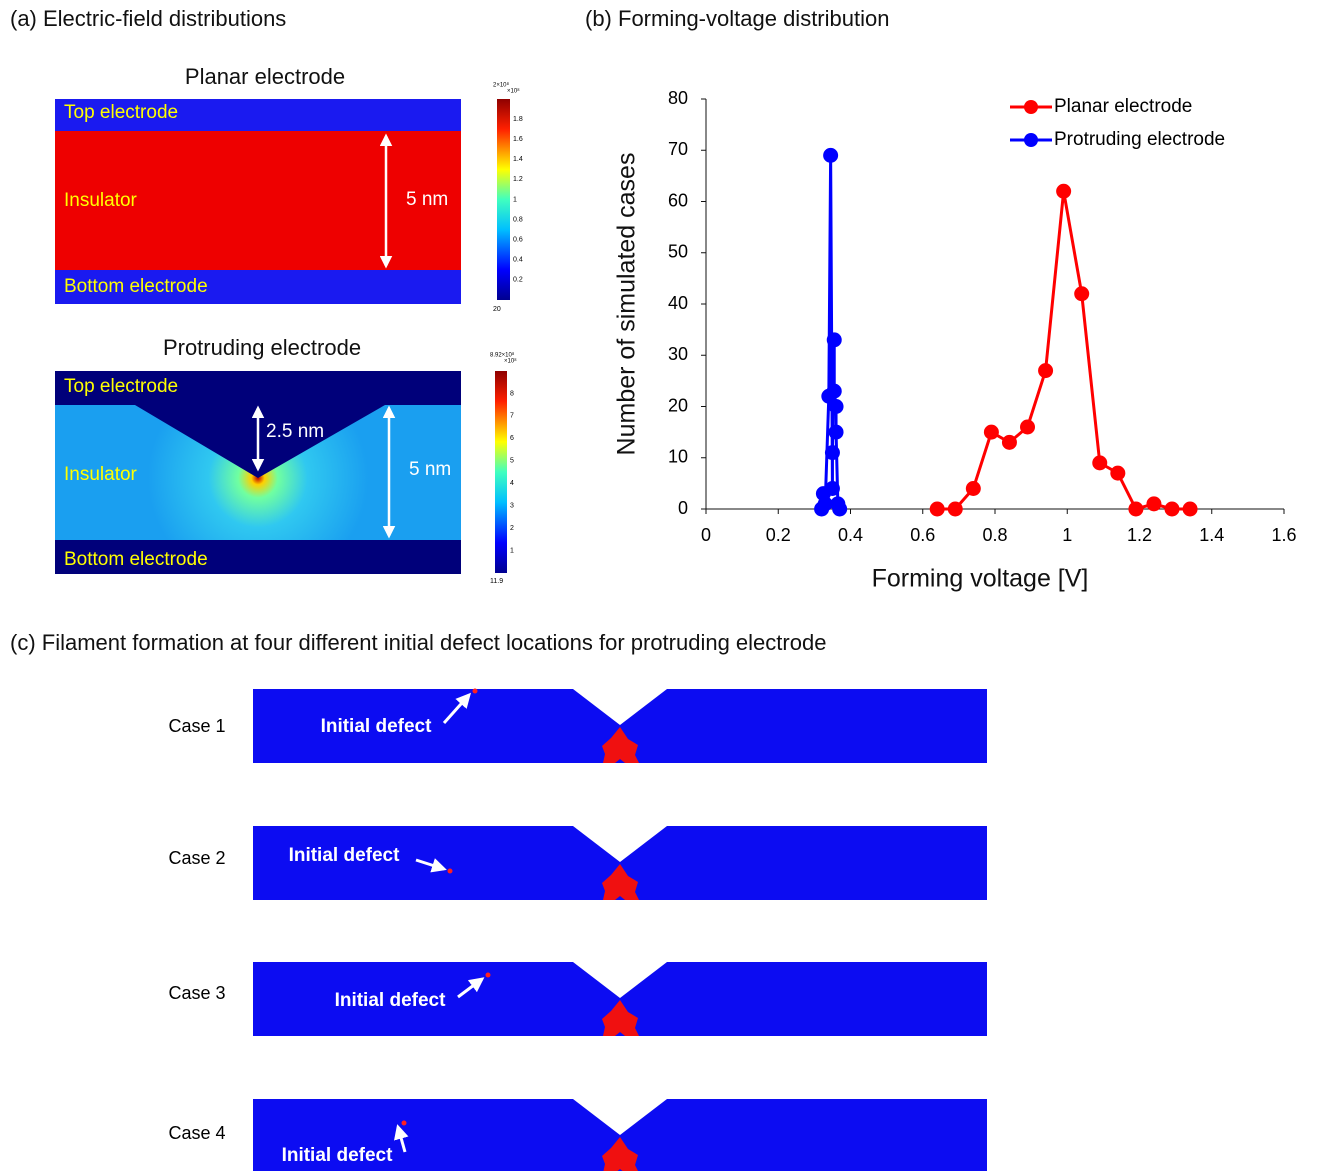  I want to click on colorbar-tick-label: 7, so click(512, 416).